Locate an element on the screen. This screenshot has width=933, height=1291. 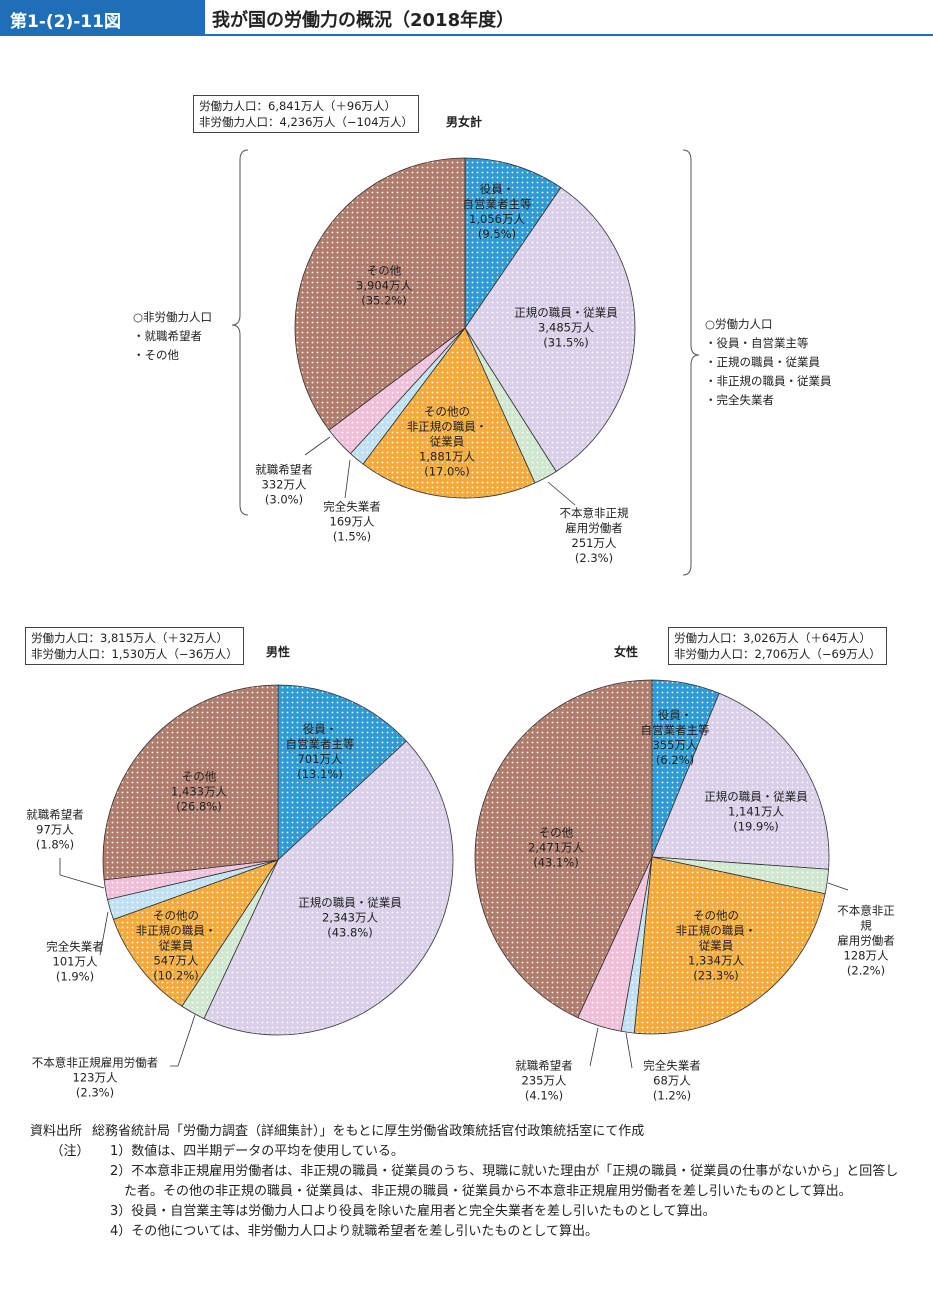
slice-percent: (23.3%) is located at coordinates (716, 975).